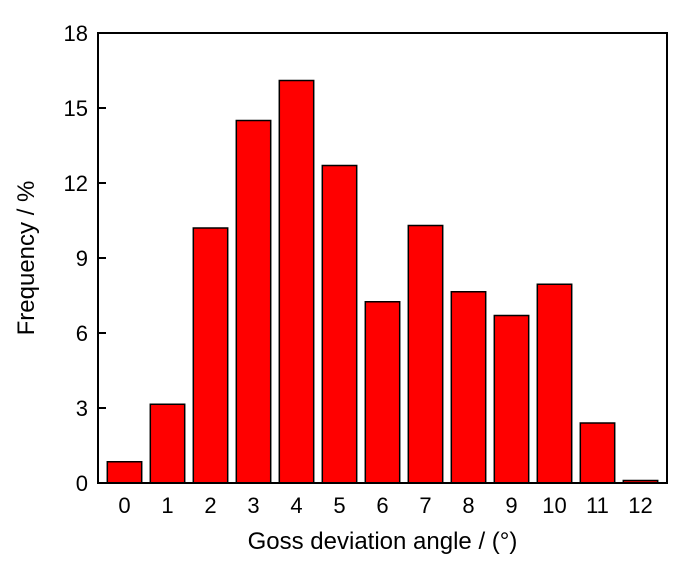 This screenshot has width=700, height=562. What do you see at coordinates (82, 333) in the screenshot?
I see `y-tick-label: 6` at bounding box center [82, 333].